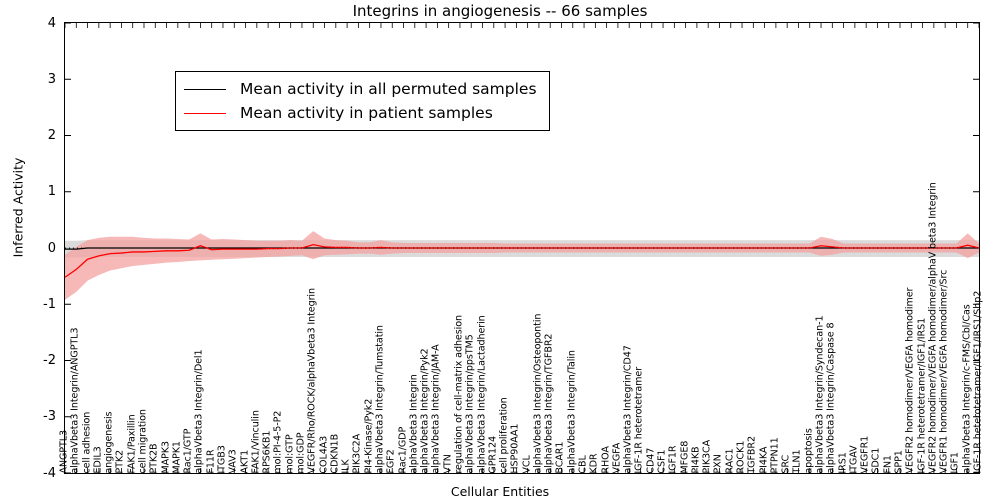 The image size is (1000, 500). I want to click on x-tick-label: CSF1, so click(662, 461).